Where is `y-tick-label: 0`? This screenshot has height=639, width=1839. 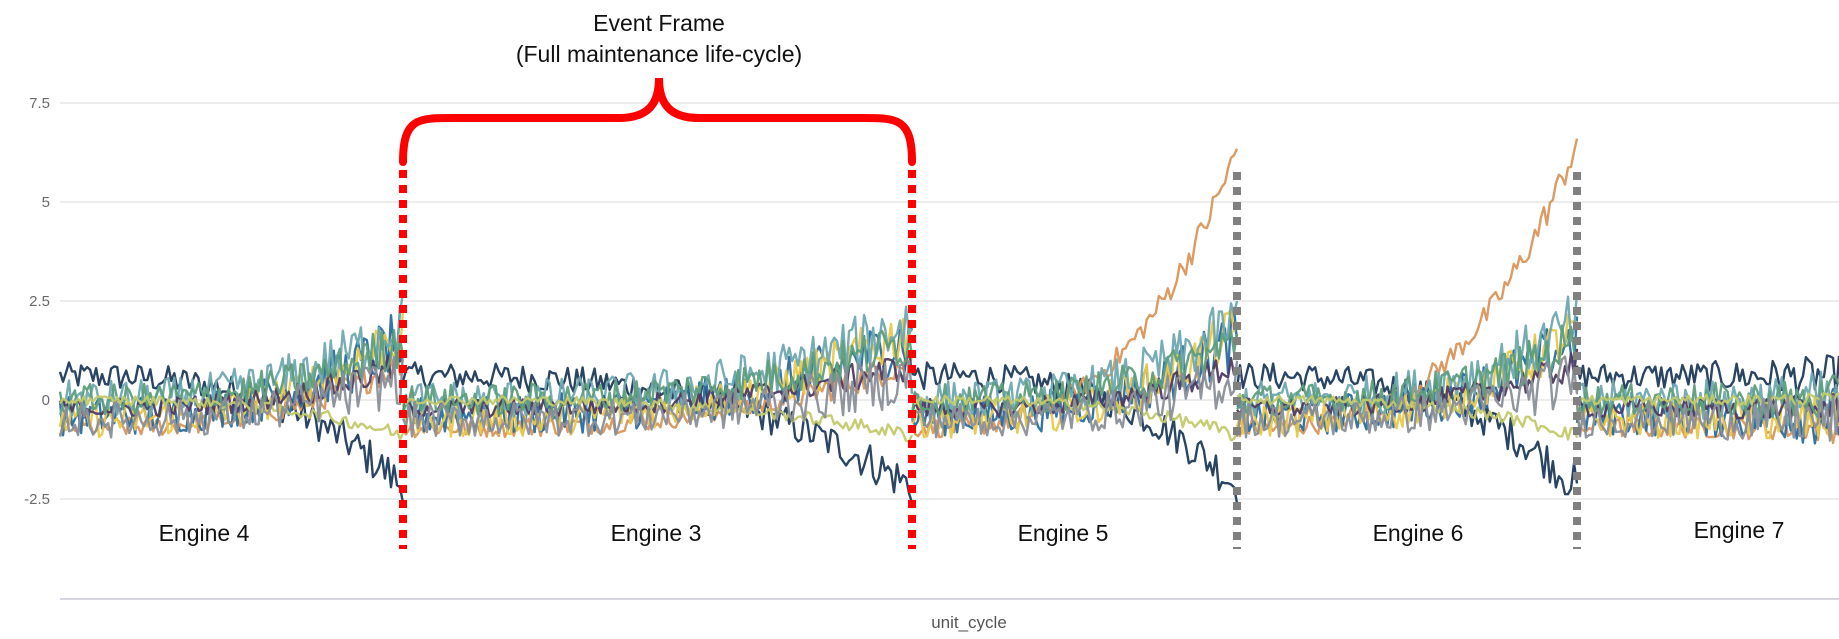
y-tick-label: 0 is located at coordinates (46, 400).